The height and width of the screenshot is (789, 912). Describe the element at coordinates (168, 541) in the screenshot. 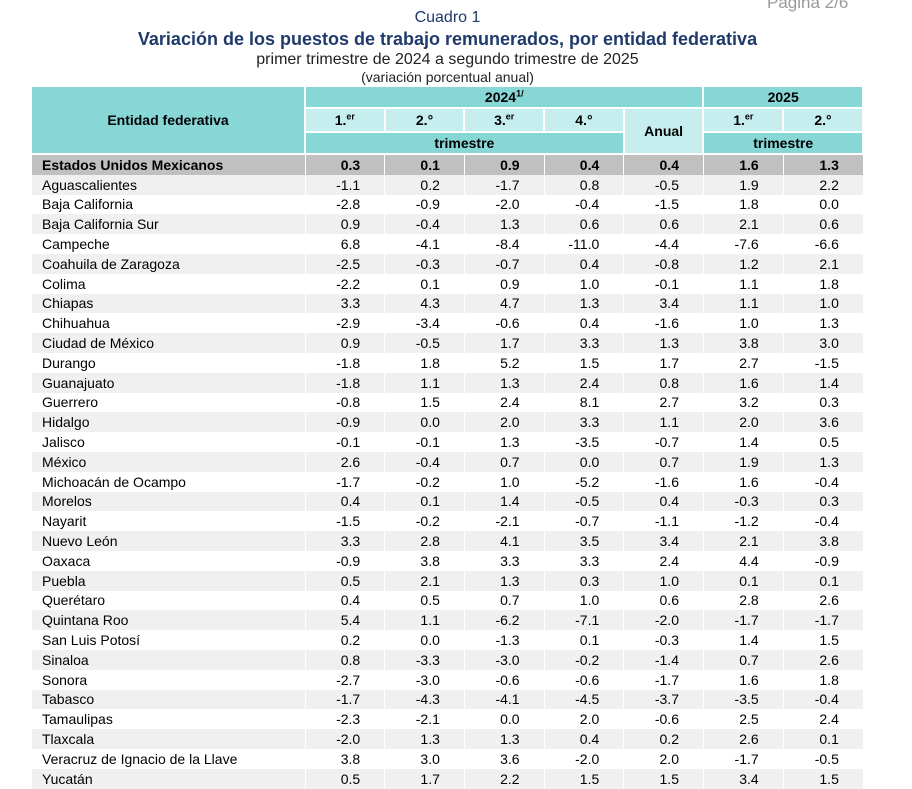

I see `entity-name: Nuevo León` at that location.